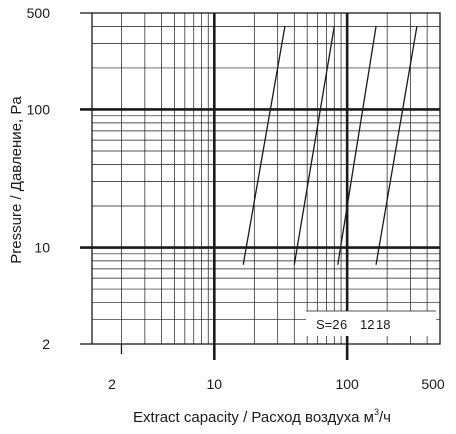  What do you see at coordinates (347, 384) in the screenshot?
I see `x-tick-label: 100` at bounding box center [347, 384].